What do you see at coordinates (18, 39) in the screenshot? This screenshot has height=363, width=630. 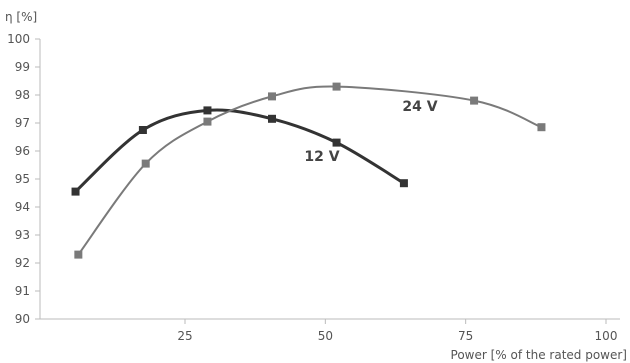 I see `y-tick-label-100: 100` at bounding box center [18, 39].